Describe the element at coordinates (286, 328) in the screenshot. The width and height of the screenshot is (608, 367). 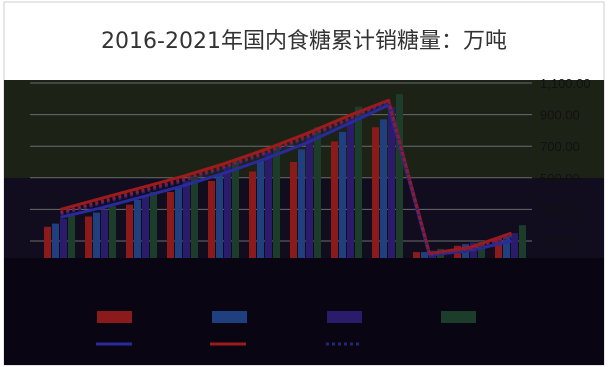
I see `legend` at that location.